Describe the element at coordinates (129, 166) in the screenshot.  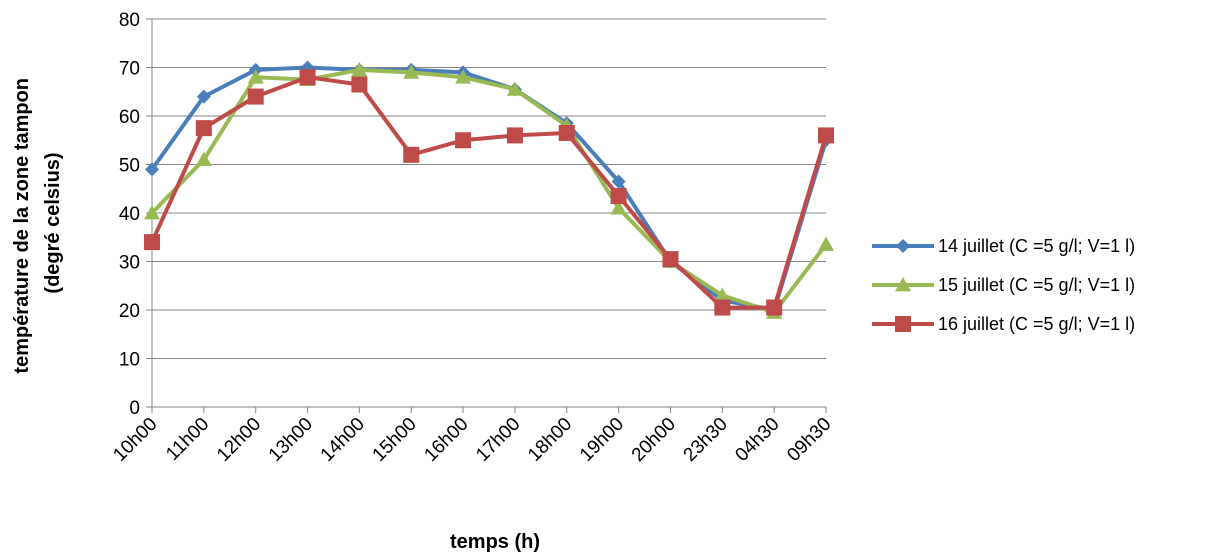
I see `y-tick-label: 50` at that location.